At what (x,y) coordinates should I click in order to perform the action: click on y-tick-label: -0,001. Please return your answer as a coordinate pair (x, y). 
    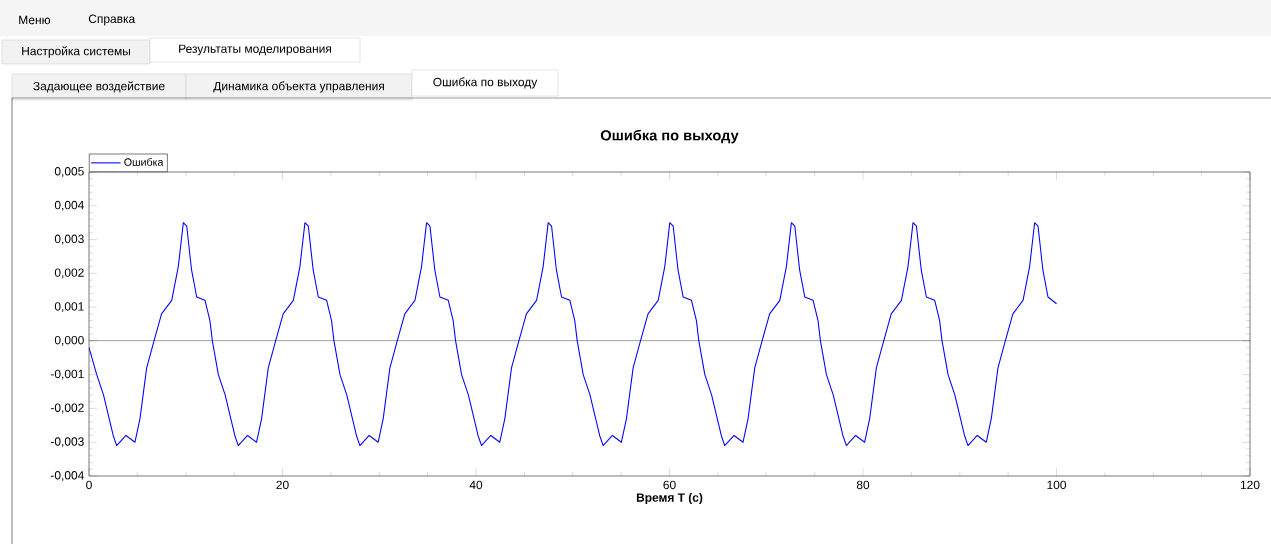
    Looking at the image, I should click on (67, 374).